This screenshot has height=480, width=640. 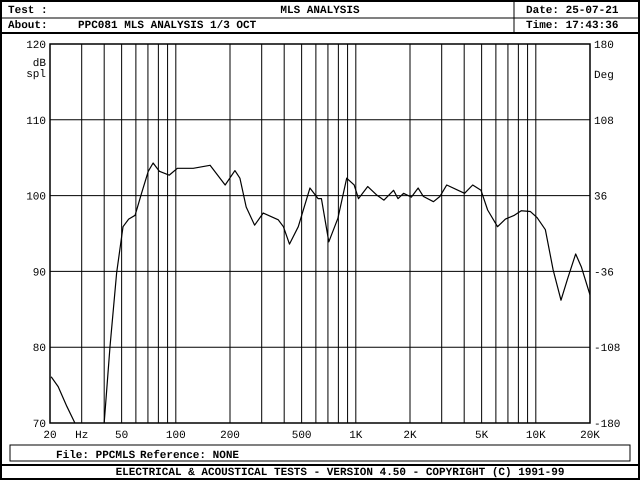 I want to click on y2-tick-label: 180, so click(x=604, y=46).